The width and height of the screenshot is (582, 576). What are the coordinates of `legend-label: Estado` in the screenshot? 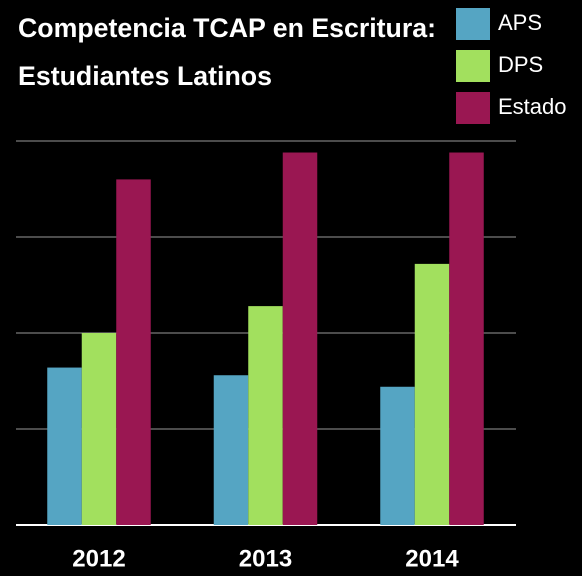 It's located at (532, 106).